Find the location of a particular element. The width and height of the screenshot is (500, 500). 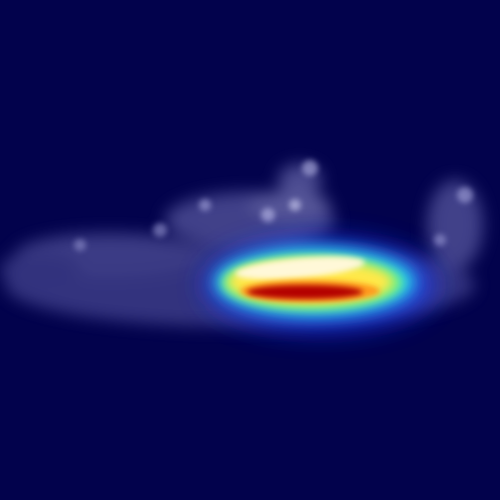

heat-highlight is located at coordinates (300, 268).